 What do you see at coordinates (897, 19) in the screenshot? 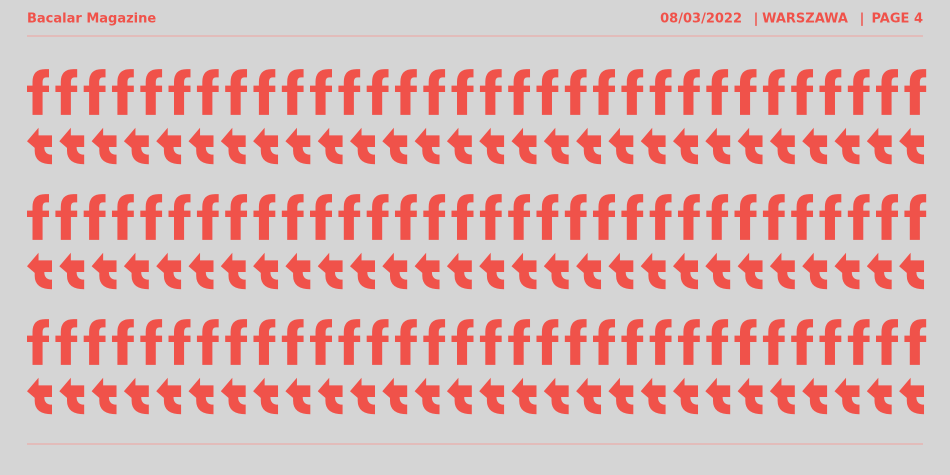
I see `page-number: PAGE 4` at bounding box center [897, 19].